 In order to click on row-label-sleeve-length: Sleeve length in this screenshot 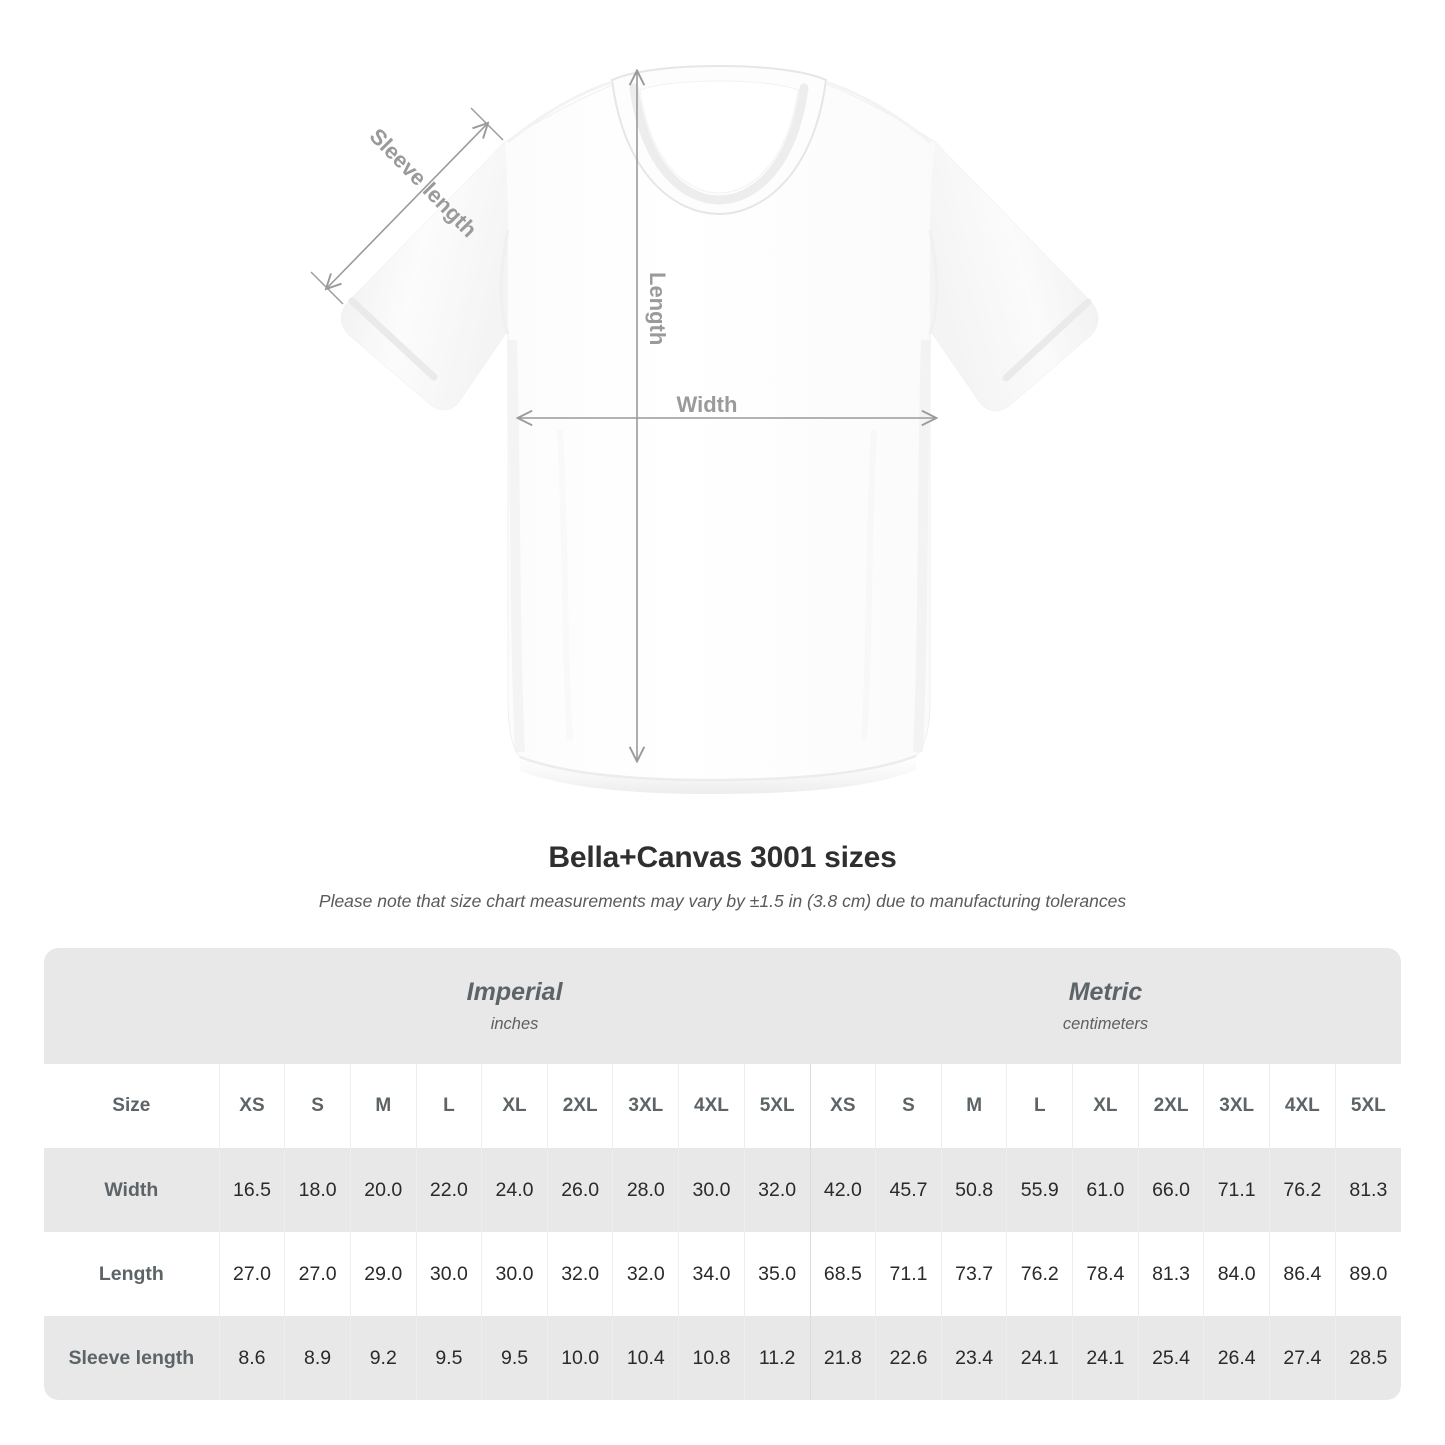, I will do `click(132, 1358)`.